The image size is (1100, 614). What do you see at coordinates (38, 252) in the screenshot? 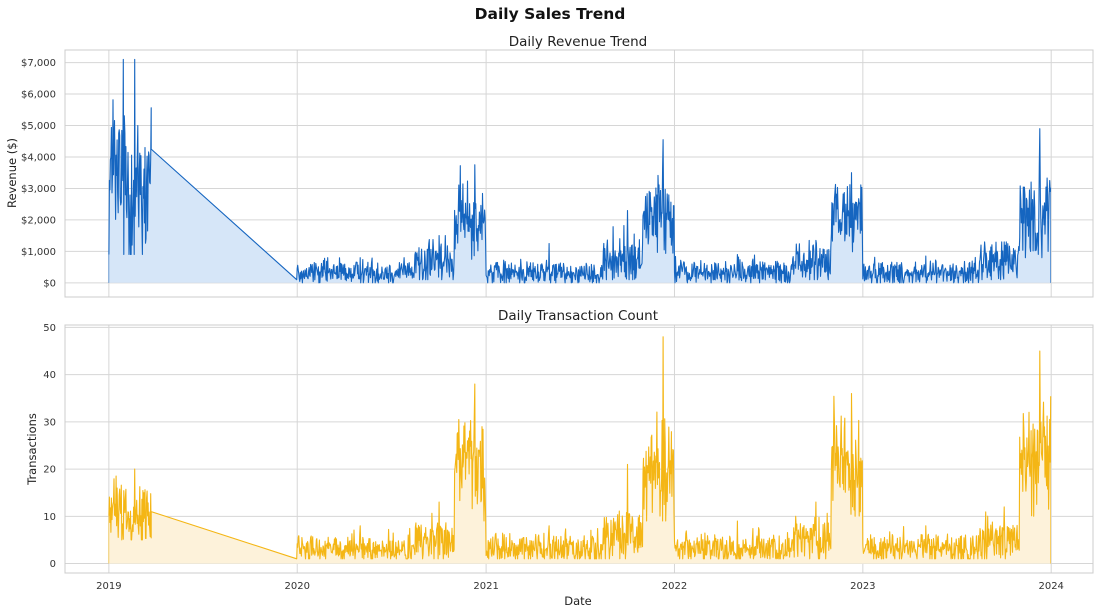
I see `y-tick-label: $1,000` at bounding box center [38, 252].